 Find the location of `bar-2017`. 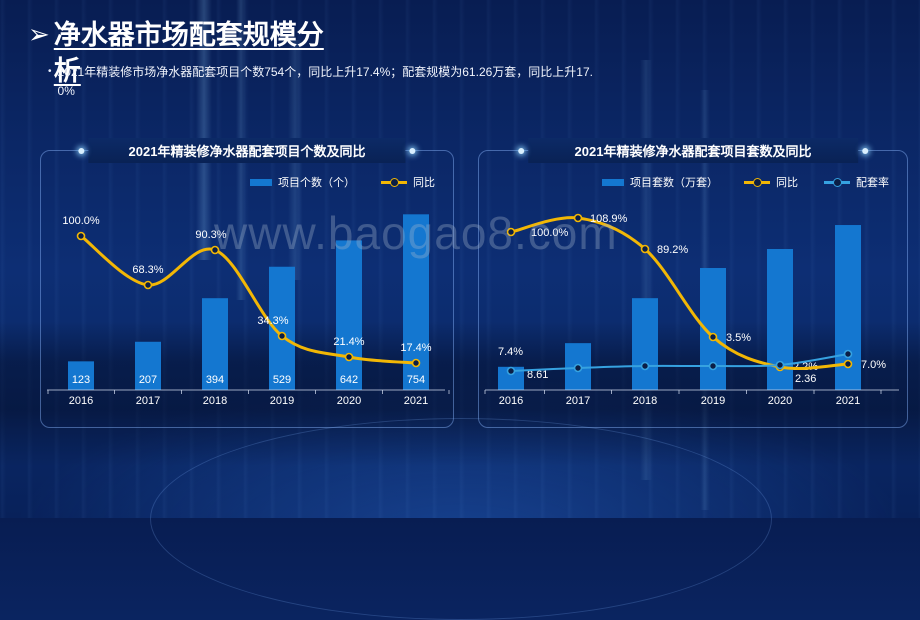

bar-2017 is located at coordinates (148, 365).